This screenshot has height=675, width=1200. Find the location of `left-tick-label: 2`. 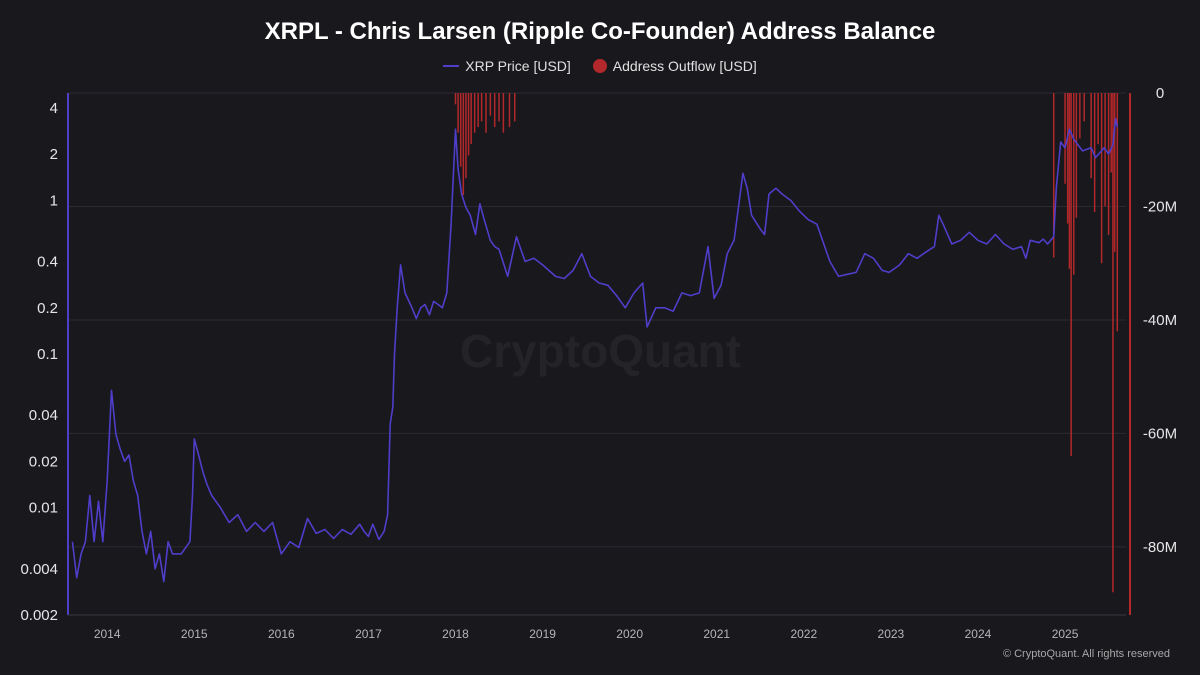

left-tick-label: 2 is located at coordinates (54, 154).